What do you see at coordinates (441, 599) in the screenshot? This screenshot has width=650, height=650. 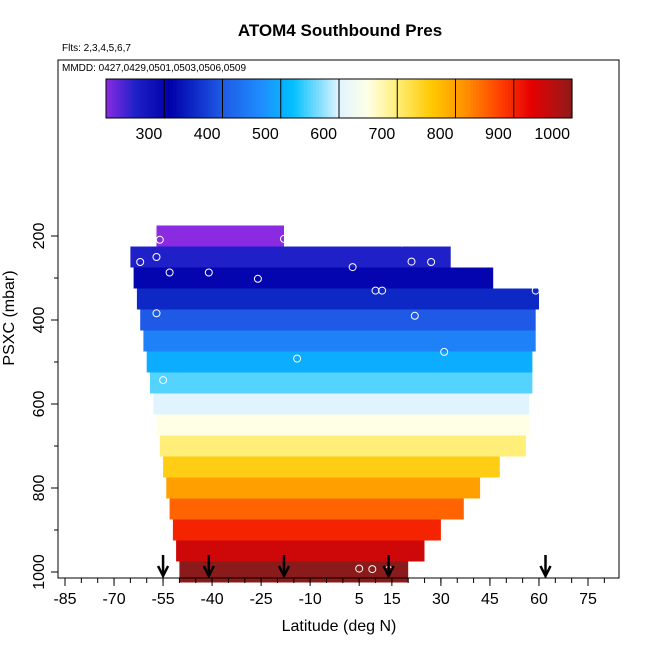 I see `x-tick-label: 30` at bounding box center [441, 599].